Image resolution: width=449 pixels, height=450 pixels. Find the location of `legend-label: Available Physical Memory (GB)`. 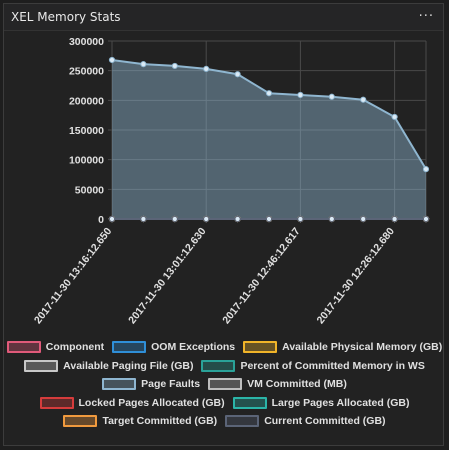

legend-label: Available Physical Memory (GB) is located at coordinates (362, 347).